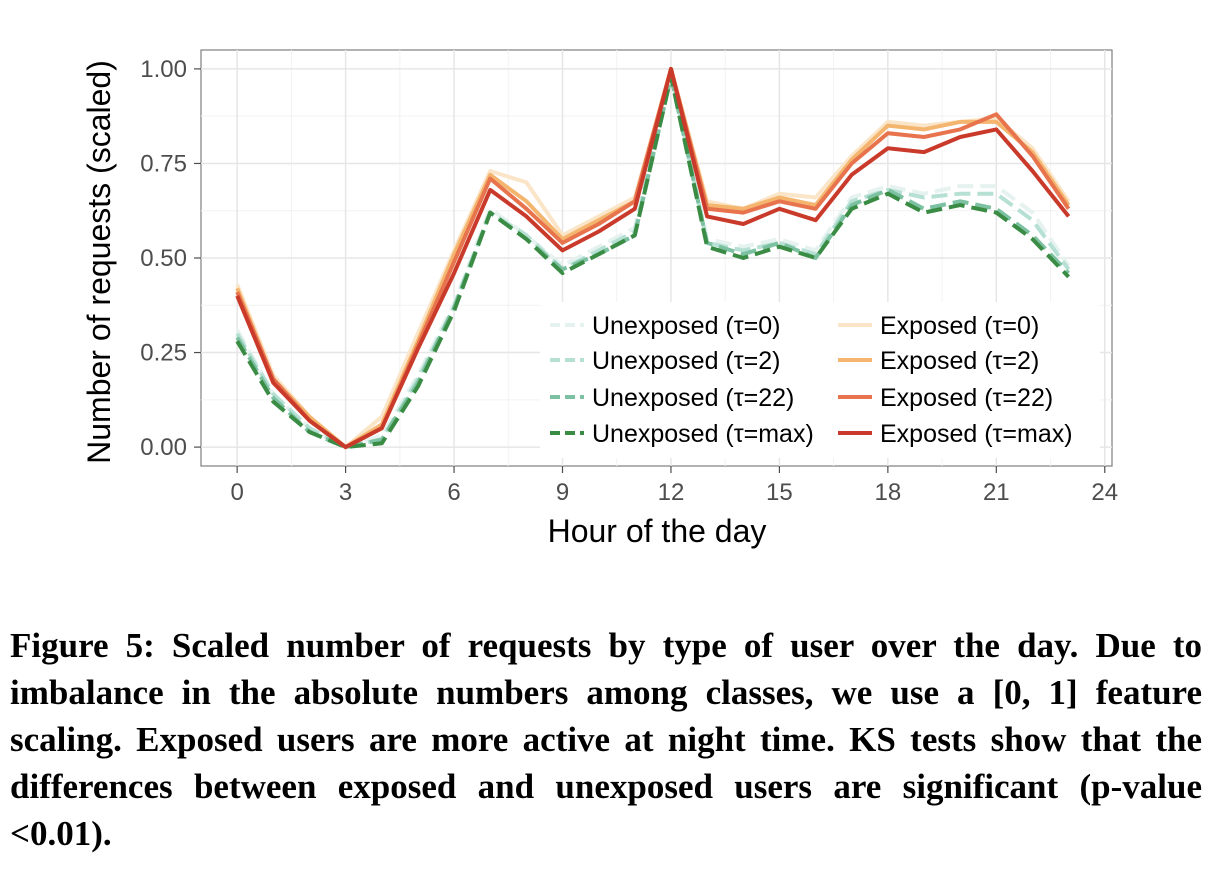 Image resolution: width=1214 pixels, height=878 pixels. What do you see at coordinates (888, 492) in the screenshot?
I see `x-tick-label: 18` at bounding box center [888, 492].